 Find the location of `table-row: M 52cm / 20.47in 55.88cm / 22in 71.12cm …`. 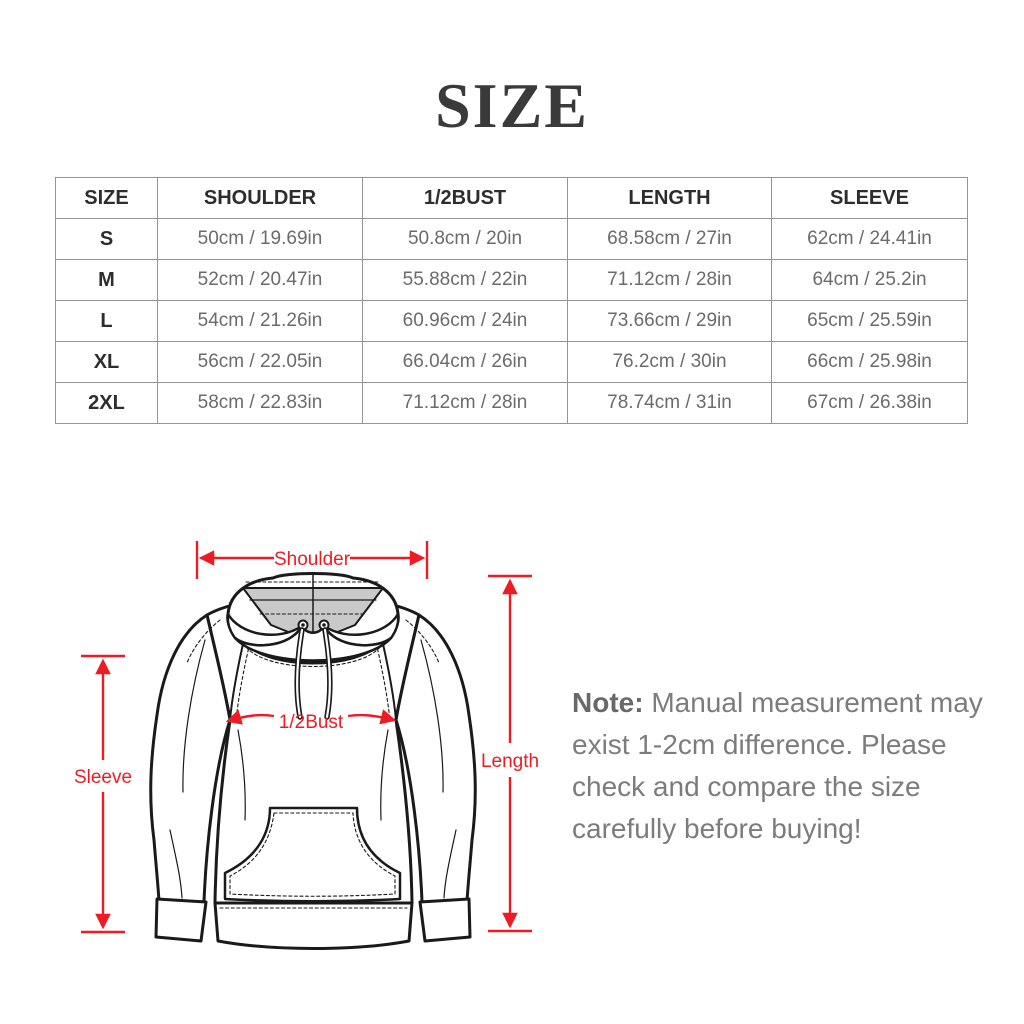

table-row: M 52cm / 20.47in 55.88cm / 22in 71.12cm … is located at coordinates (511, 280).